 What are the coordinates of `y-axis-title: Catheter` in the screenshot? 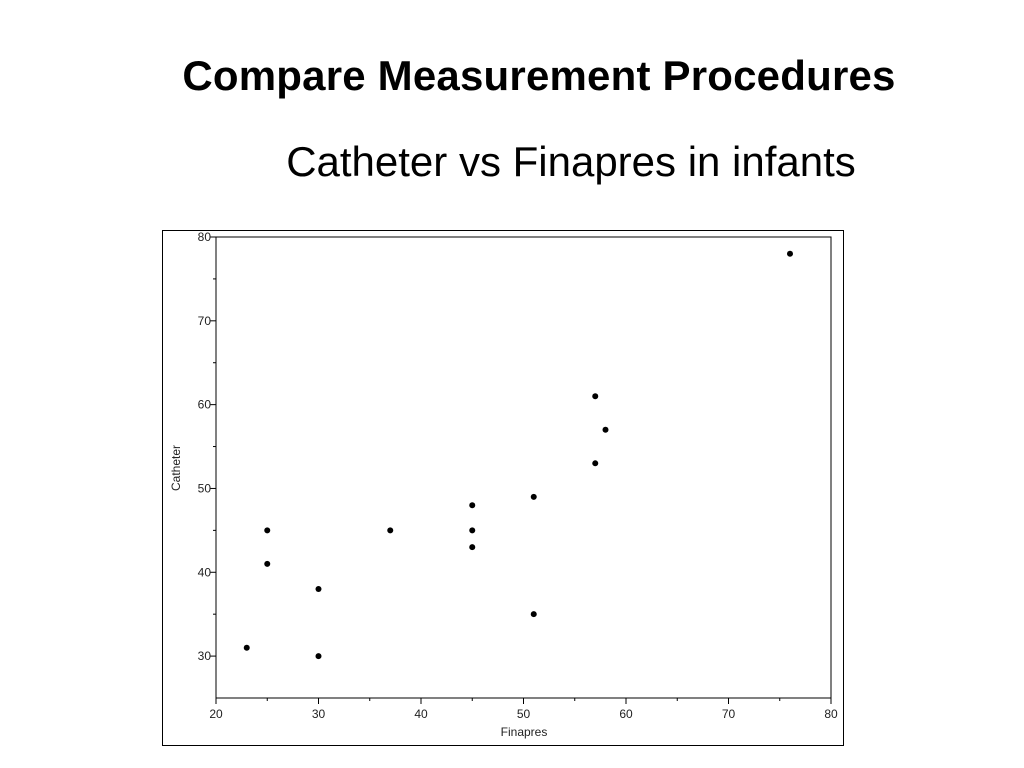 It's located at (176, 468).